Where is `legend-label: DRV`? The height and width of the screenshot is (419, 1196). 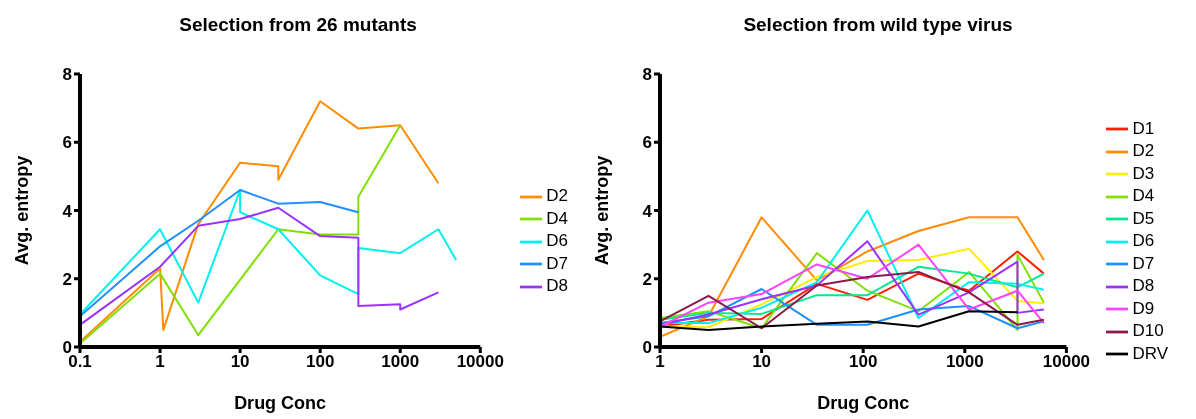 legend-label: DRV is located at coordinates (1150, 353).